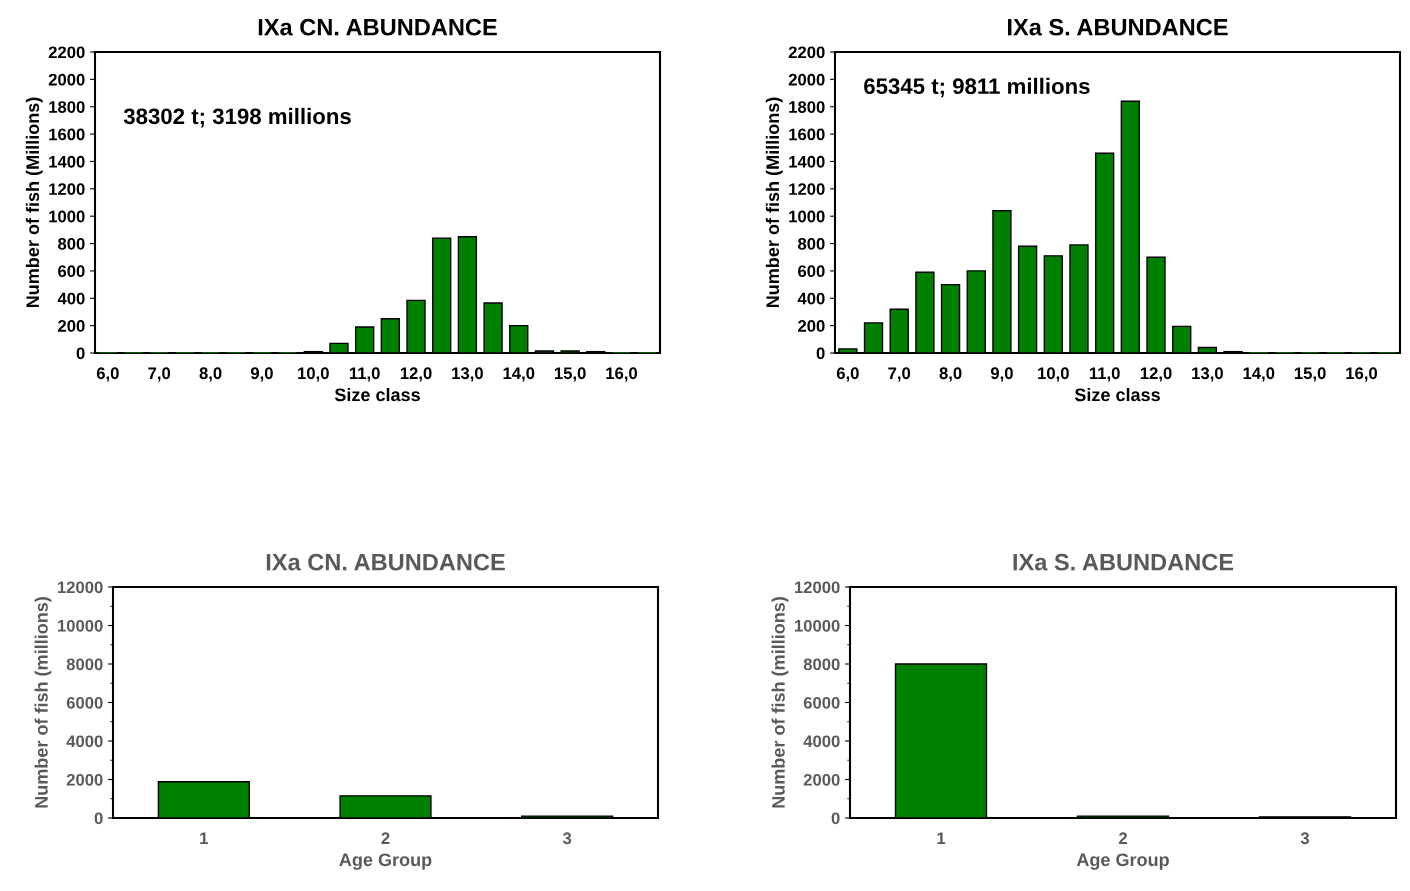 The width and height of the screenshot is (1410, 891). What do you see at coordinates (977, 87) in the screenshot?
I see `annotation: 65345 t; 9811 millions` at bounding box center [977, 87].